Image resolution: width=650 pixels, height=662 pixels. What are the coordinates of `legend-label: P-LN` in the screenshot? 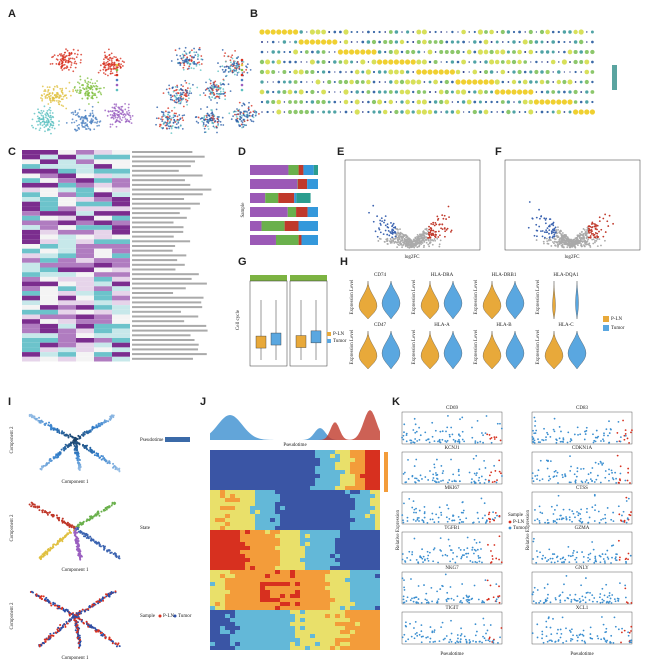 It's located at (617, 319).